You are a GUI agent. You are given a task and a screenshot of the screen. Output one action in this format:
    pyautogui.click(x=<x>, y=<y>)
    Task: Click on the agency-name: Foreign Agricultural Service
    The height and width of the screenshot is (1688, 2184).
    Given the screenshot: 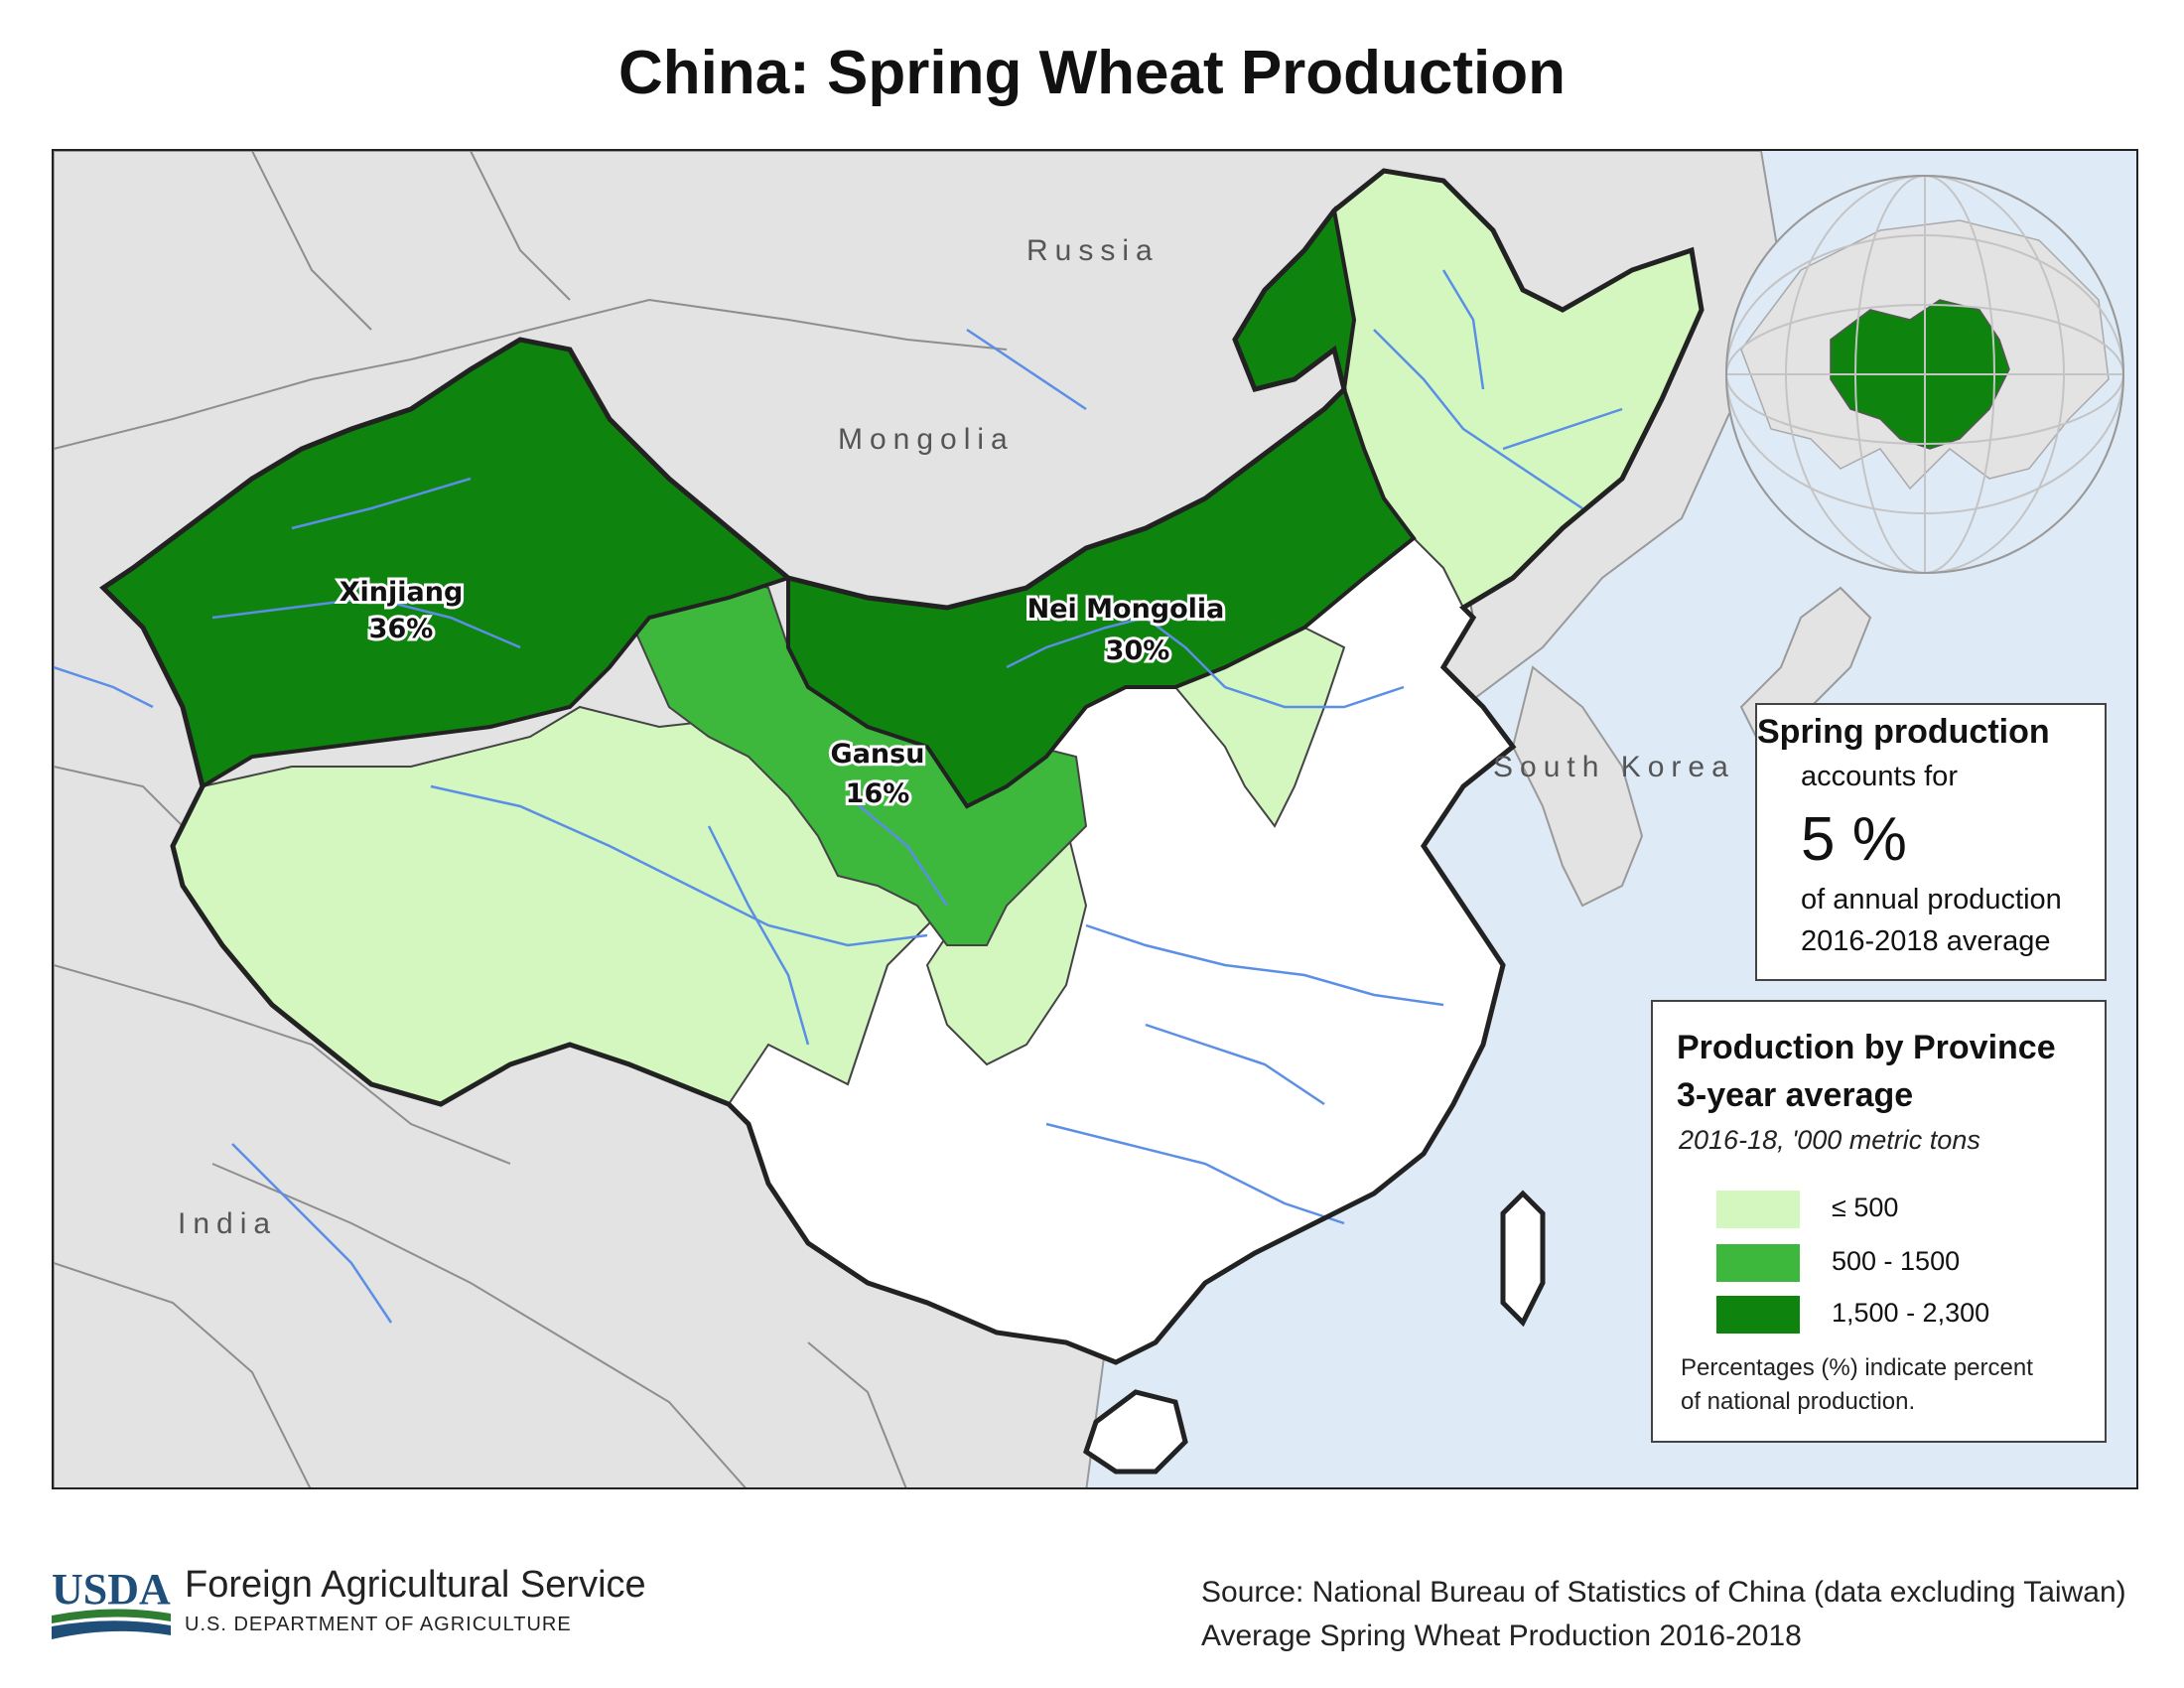 What is the action you would take?
    pyautogui.click(x=415, y=1585)
    